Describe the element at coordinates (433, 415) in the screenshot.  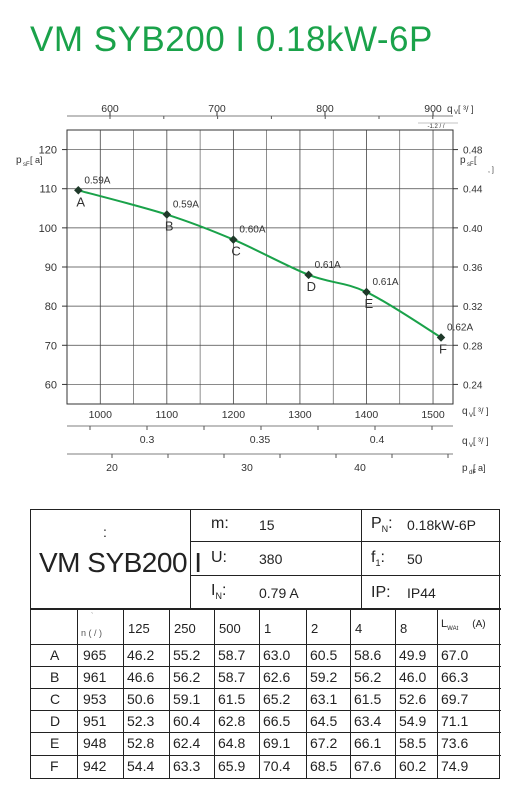
I see `bottom-tick-label: 1500` at that location.